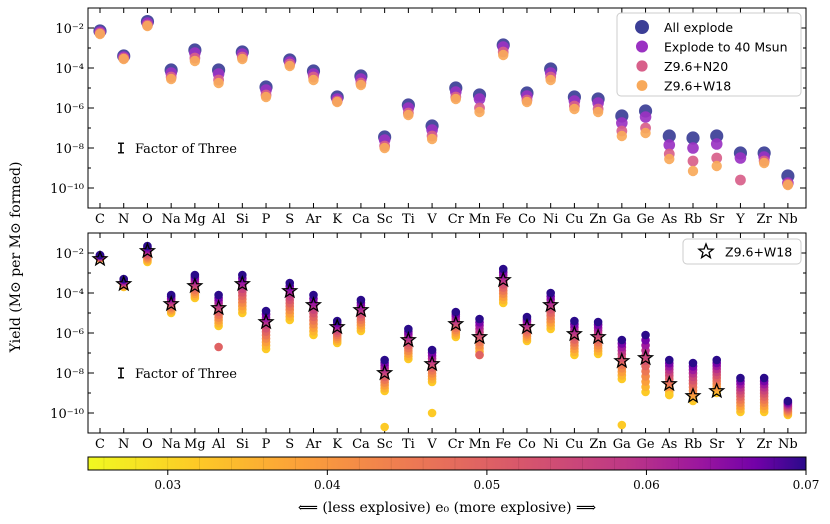 The width and height of the screenshot is (830, 524). What do you see at coordinates (764, 163) in the screenshot?
I see `point-z9-6-w18-zr` at bounding box center [764, 163].